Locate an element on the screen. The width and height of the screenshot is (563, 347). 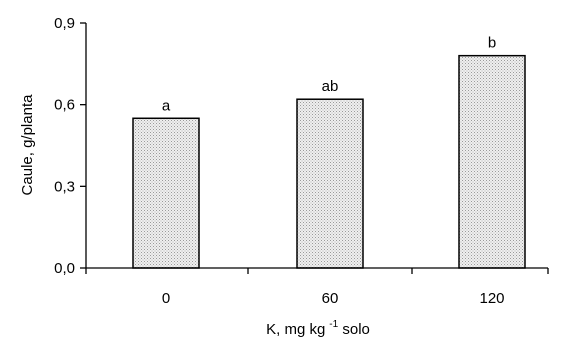
bar-label-0: a is located at coordinates (166, 105).